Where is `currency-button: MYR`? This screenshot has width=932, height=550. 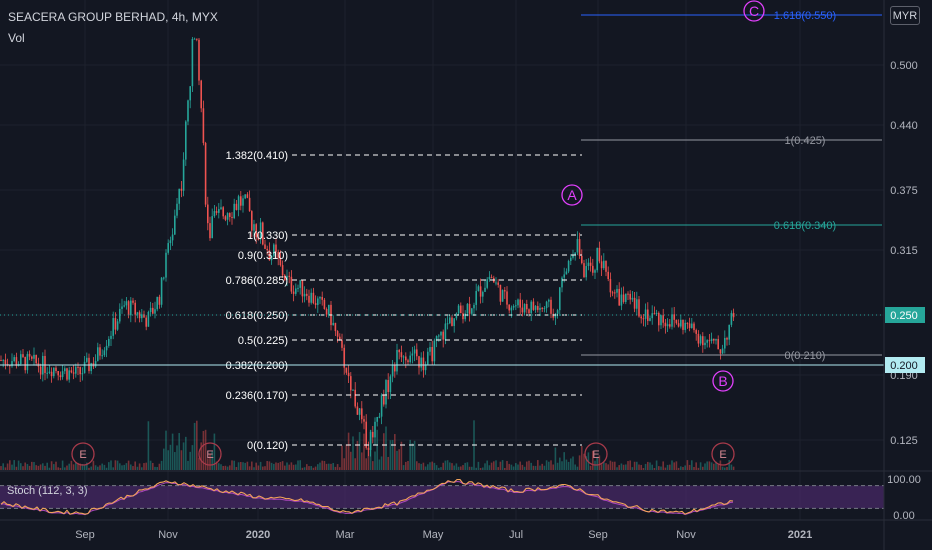 currency-button: MYR is located at coordinates (905, 15).